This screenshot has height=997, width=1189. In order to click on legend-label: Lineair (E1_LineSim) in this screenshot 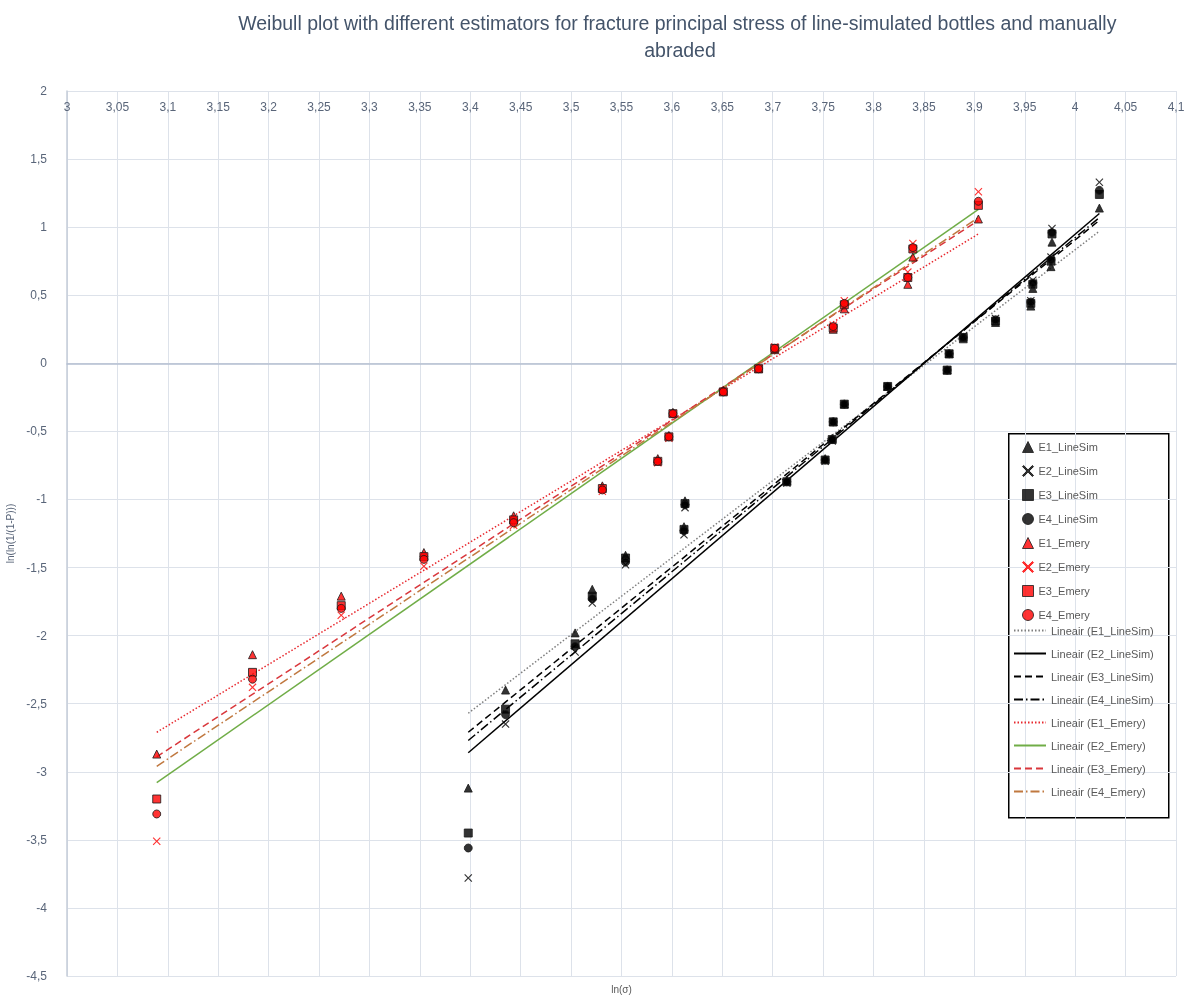, I will do `click(1102, 630)`.